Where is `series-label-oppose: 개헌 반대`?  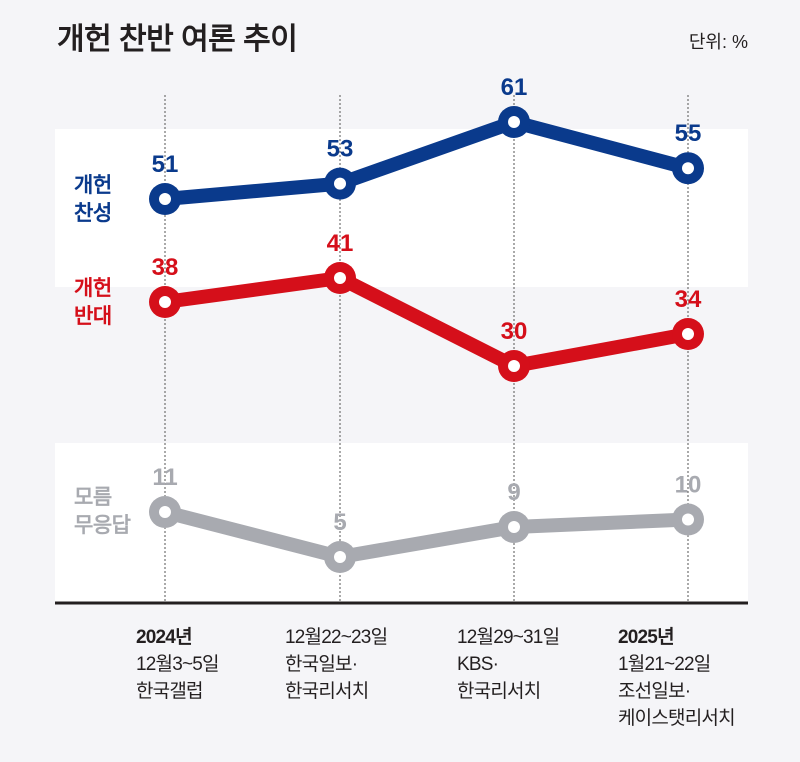
series-label-oppose: 개헌 반대 is located at coordinates (93, 303).